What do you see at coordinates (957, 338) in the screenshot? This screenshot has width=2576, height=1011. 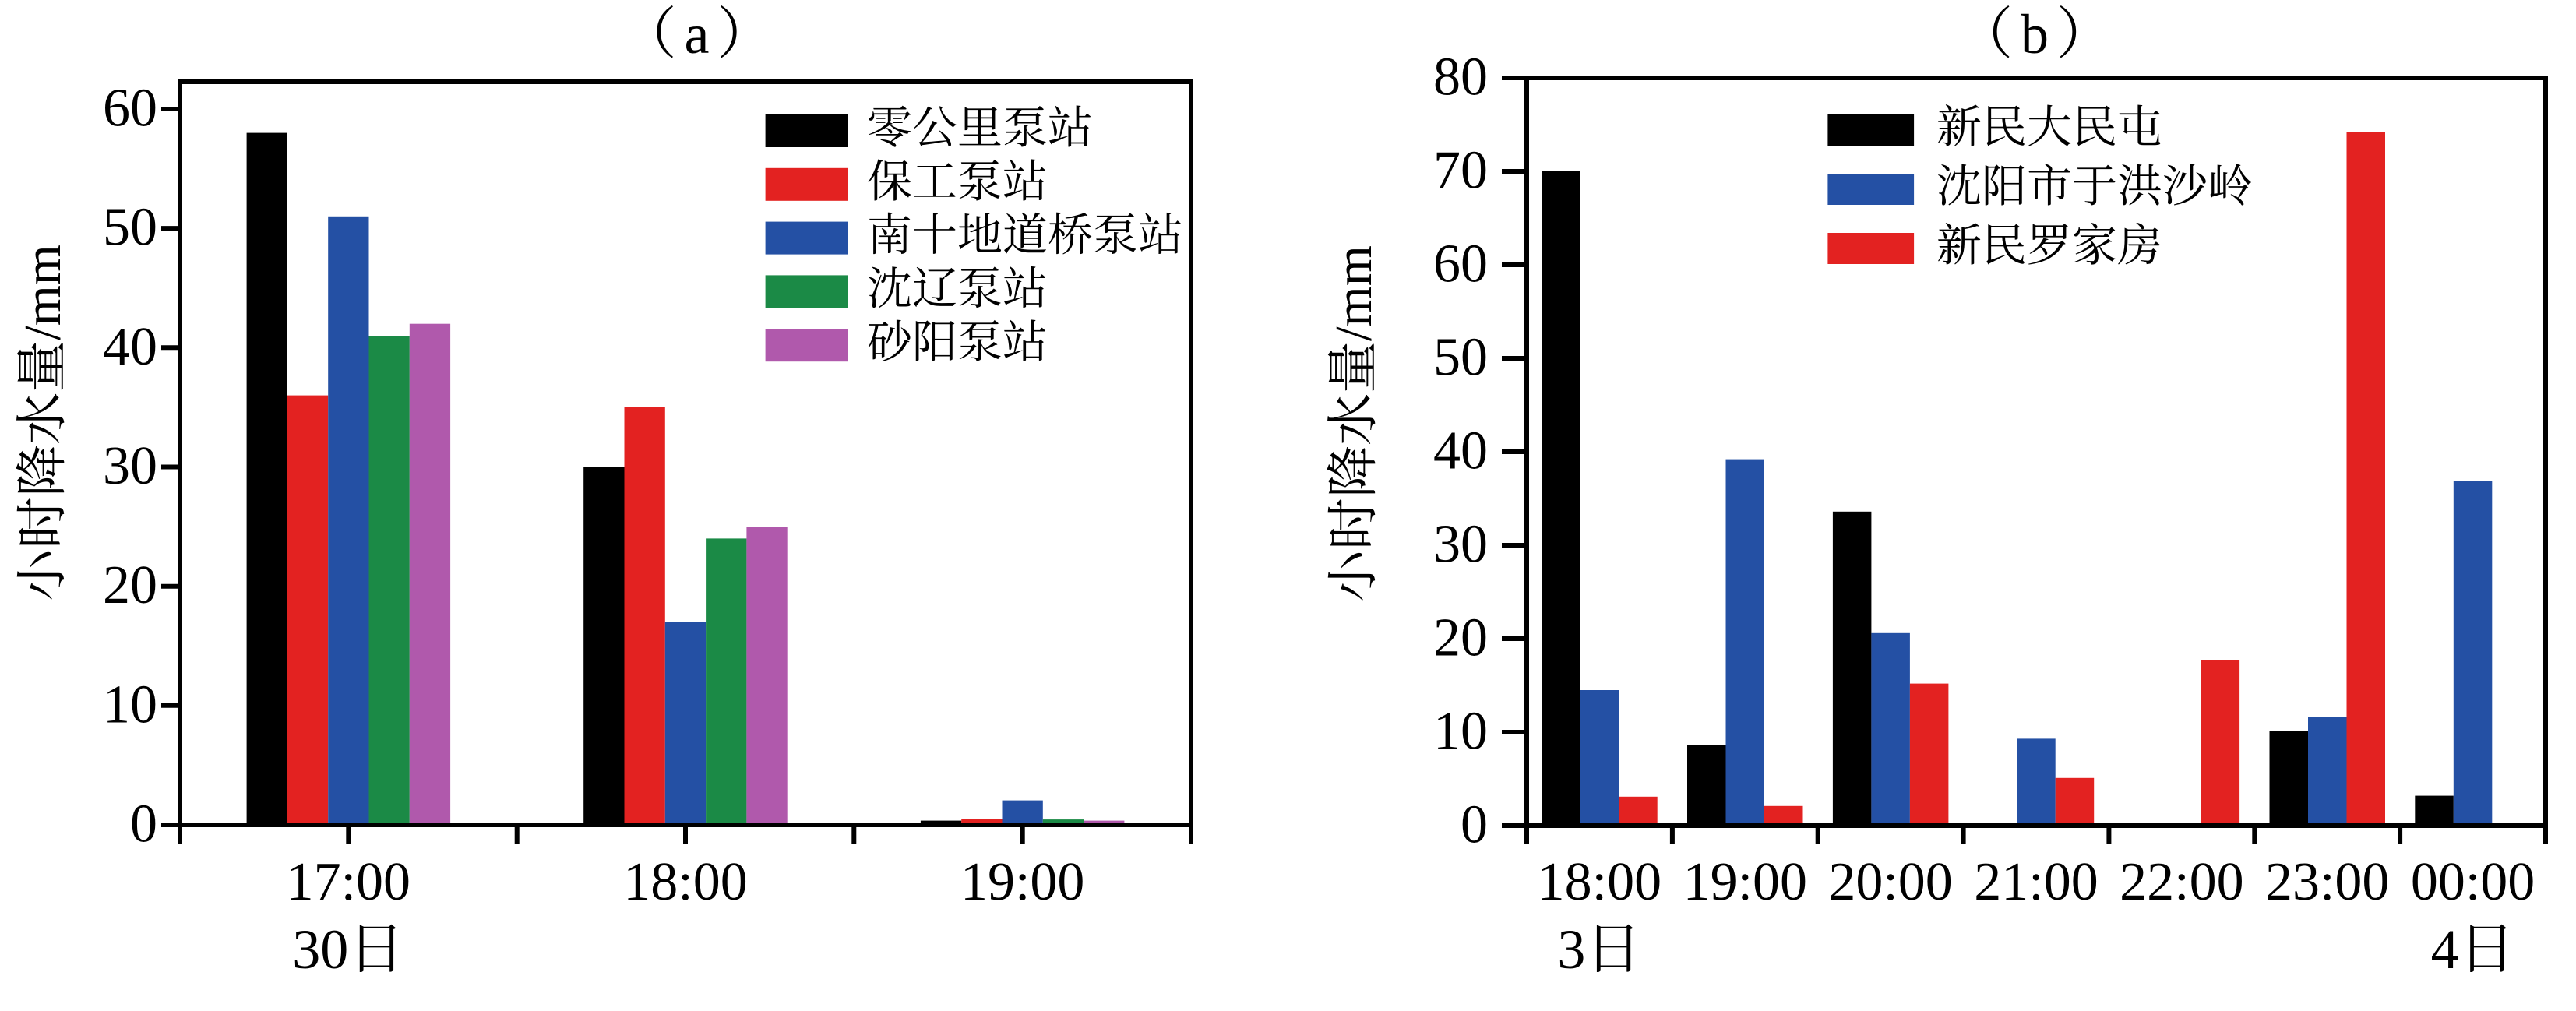 I see `svg-text: 砂阳泵站` at bounding box center [957, 338].